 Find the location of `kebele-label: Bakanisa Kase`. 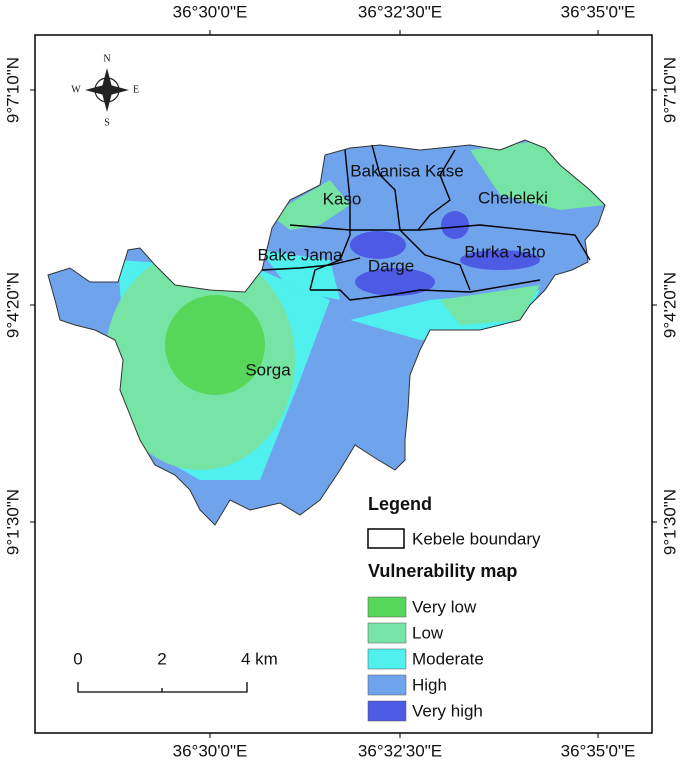

kebele-label: Bakanisa Kase is located at coordinates (406, 170).